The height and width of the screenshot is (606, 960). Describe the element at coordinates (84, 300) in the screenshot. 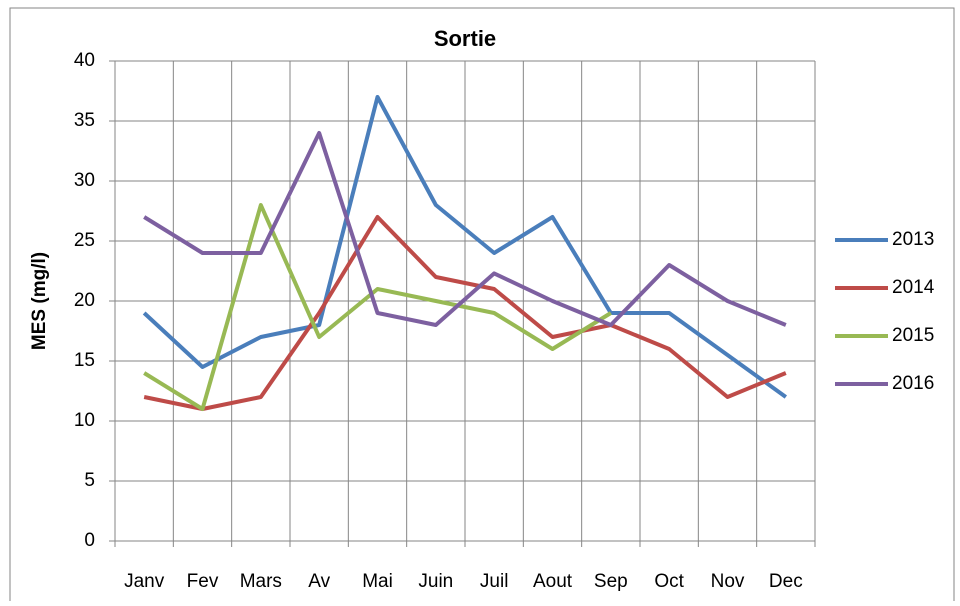

I see `y-tick-label: 20` at that location.